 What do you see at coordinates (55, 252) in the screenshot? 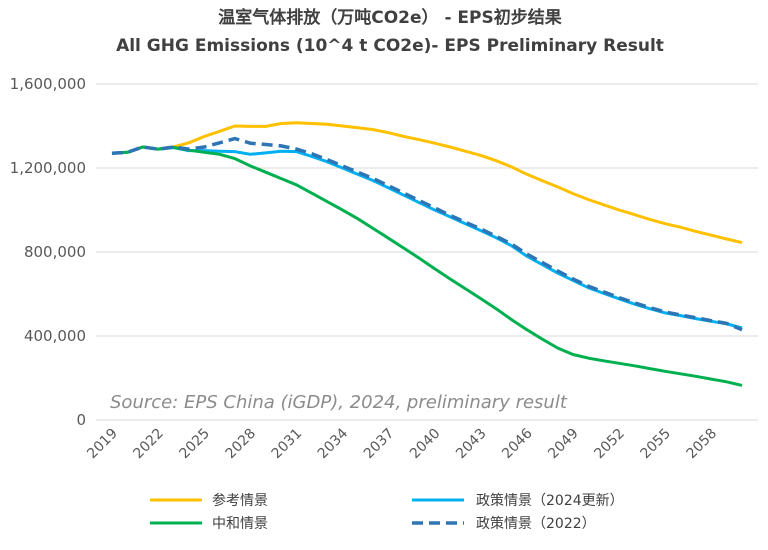
I see `y-tick-label: 800,000` at bounding box center [55, 252].